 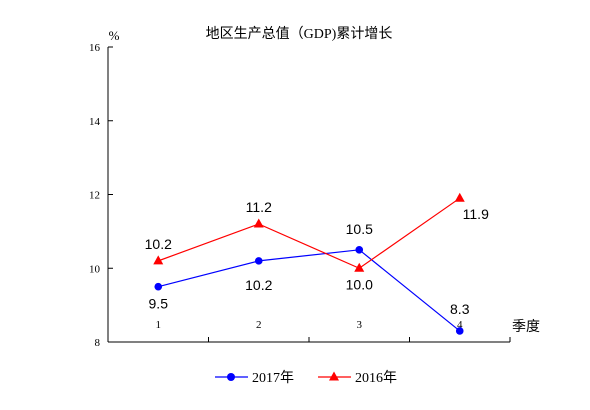 I want to click on legend-label-2016: 2016年, so click(x=376, y=378).